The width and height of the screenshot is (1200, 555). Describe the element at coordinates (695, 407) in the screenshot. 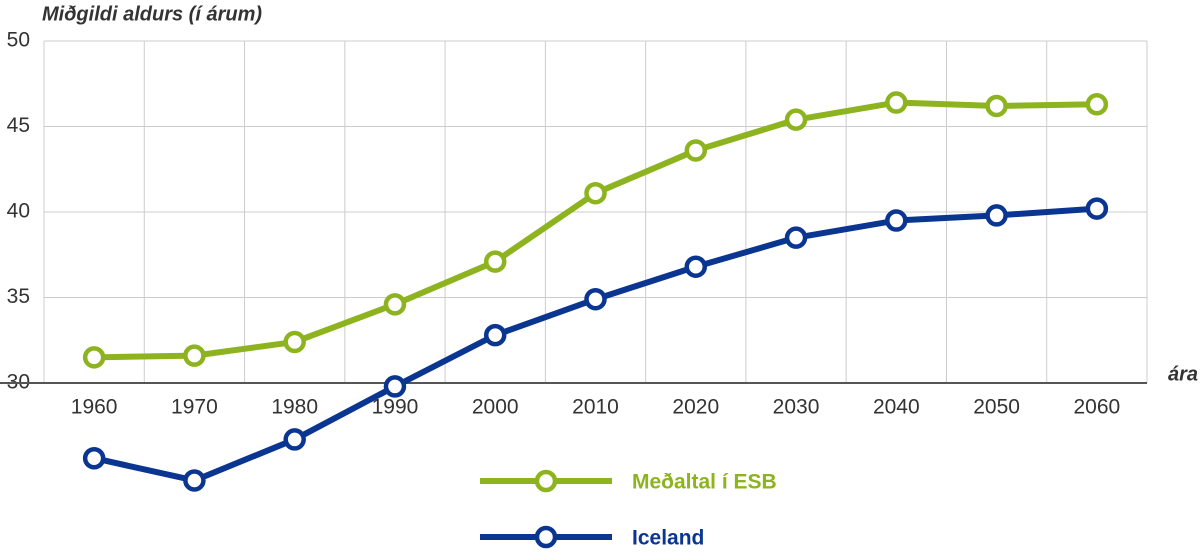

I see `x-tick-label: 2020` at that location.